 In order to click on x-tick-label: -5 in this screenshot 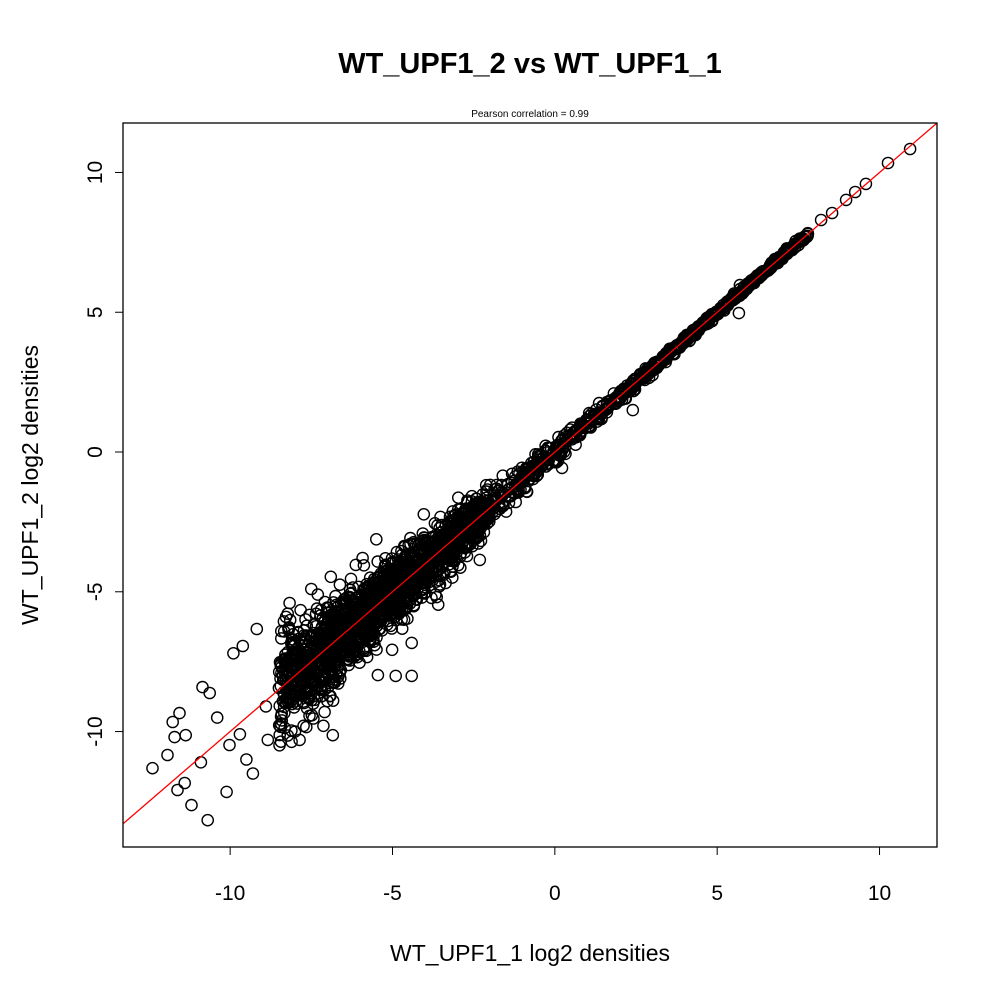, I will do `click(392, 893)`.